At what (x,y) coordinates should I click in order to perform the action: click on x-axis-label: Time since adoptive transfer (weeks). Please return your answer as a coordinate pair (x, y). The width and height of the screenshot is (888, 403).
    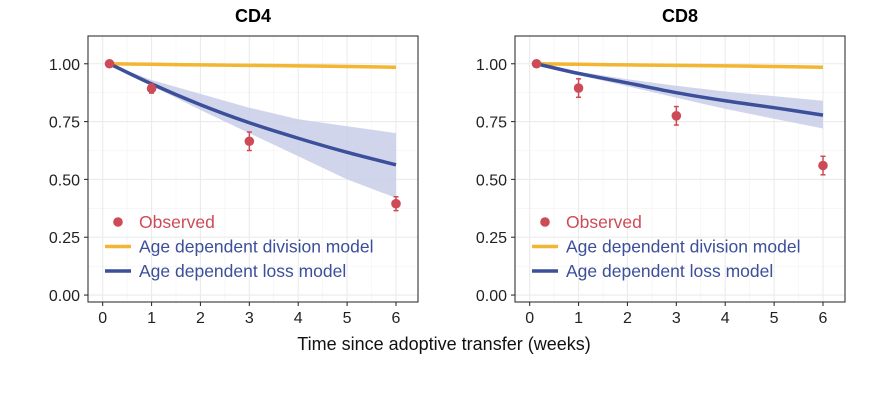
    Looking at the image, I should click on (444, 344).